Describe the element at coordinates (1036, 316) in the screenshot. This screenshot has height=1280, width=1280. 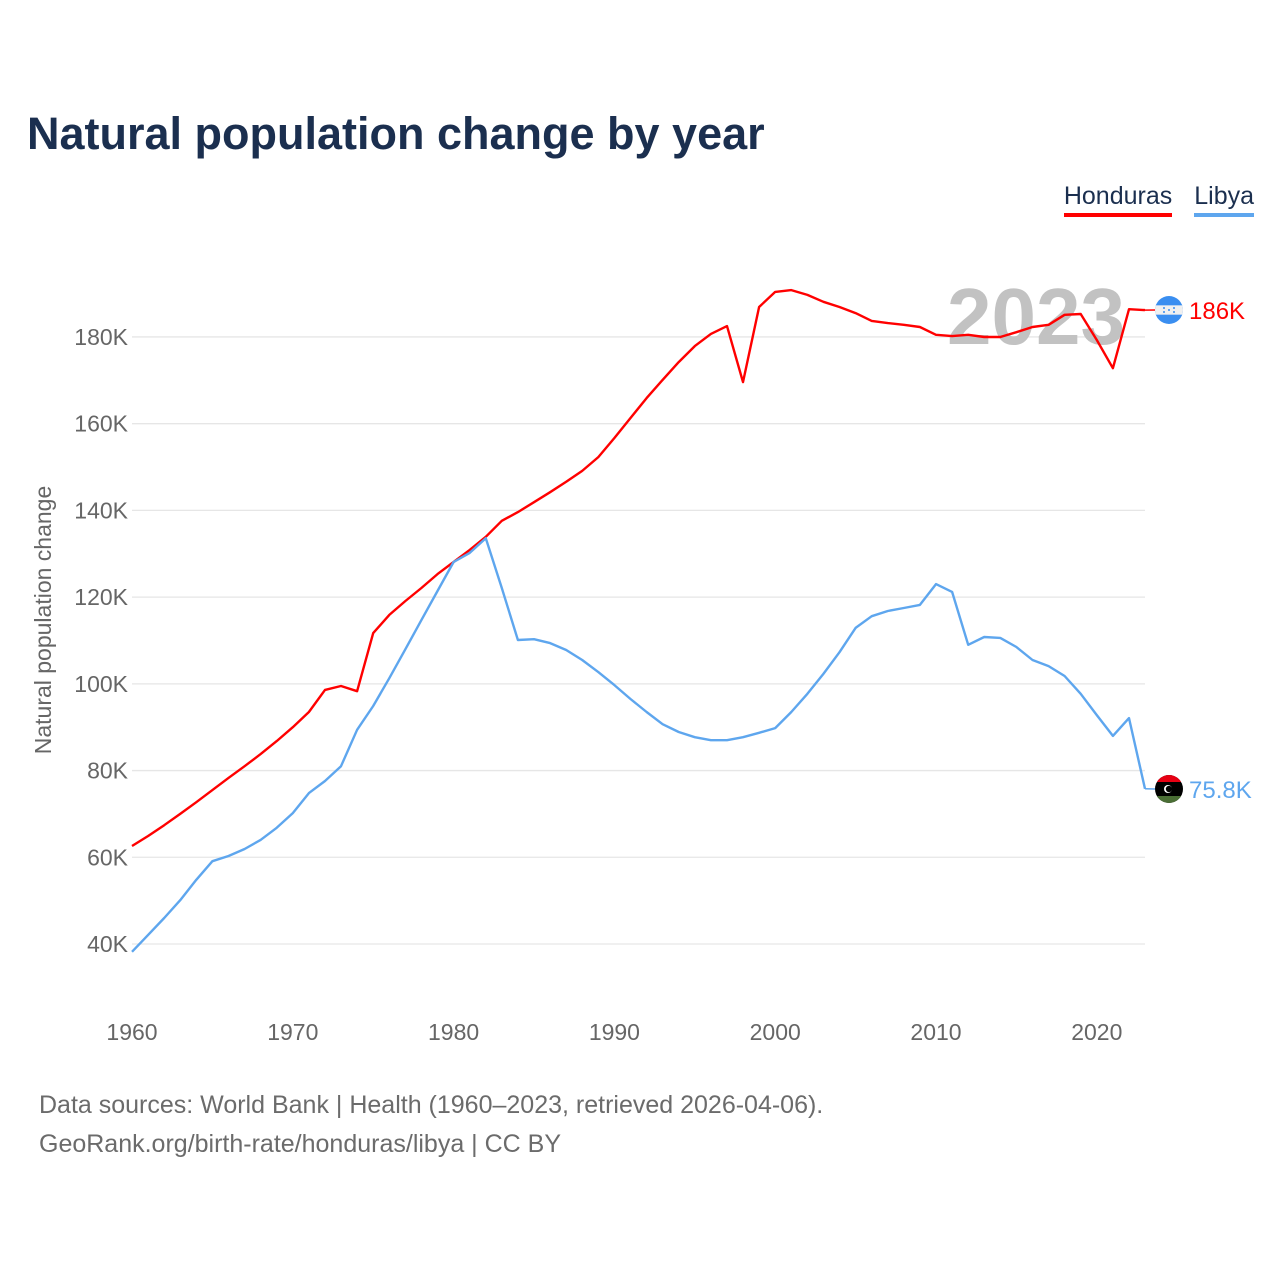
I see `year-watermark: 2023` at that location.